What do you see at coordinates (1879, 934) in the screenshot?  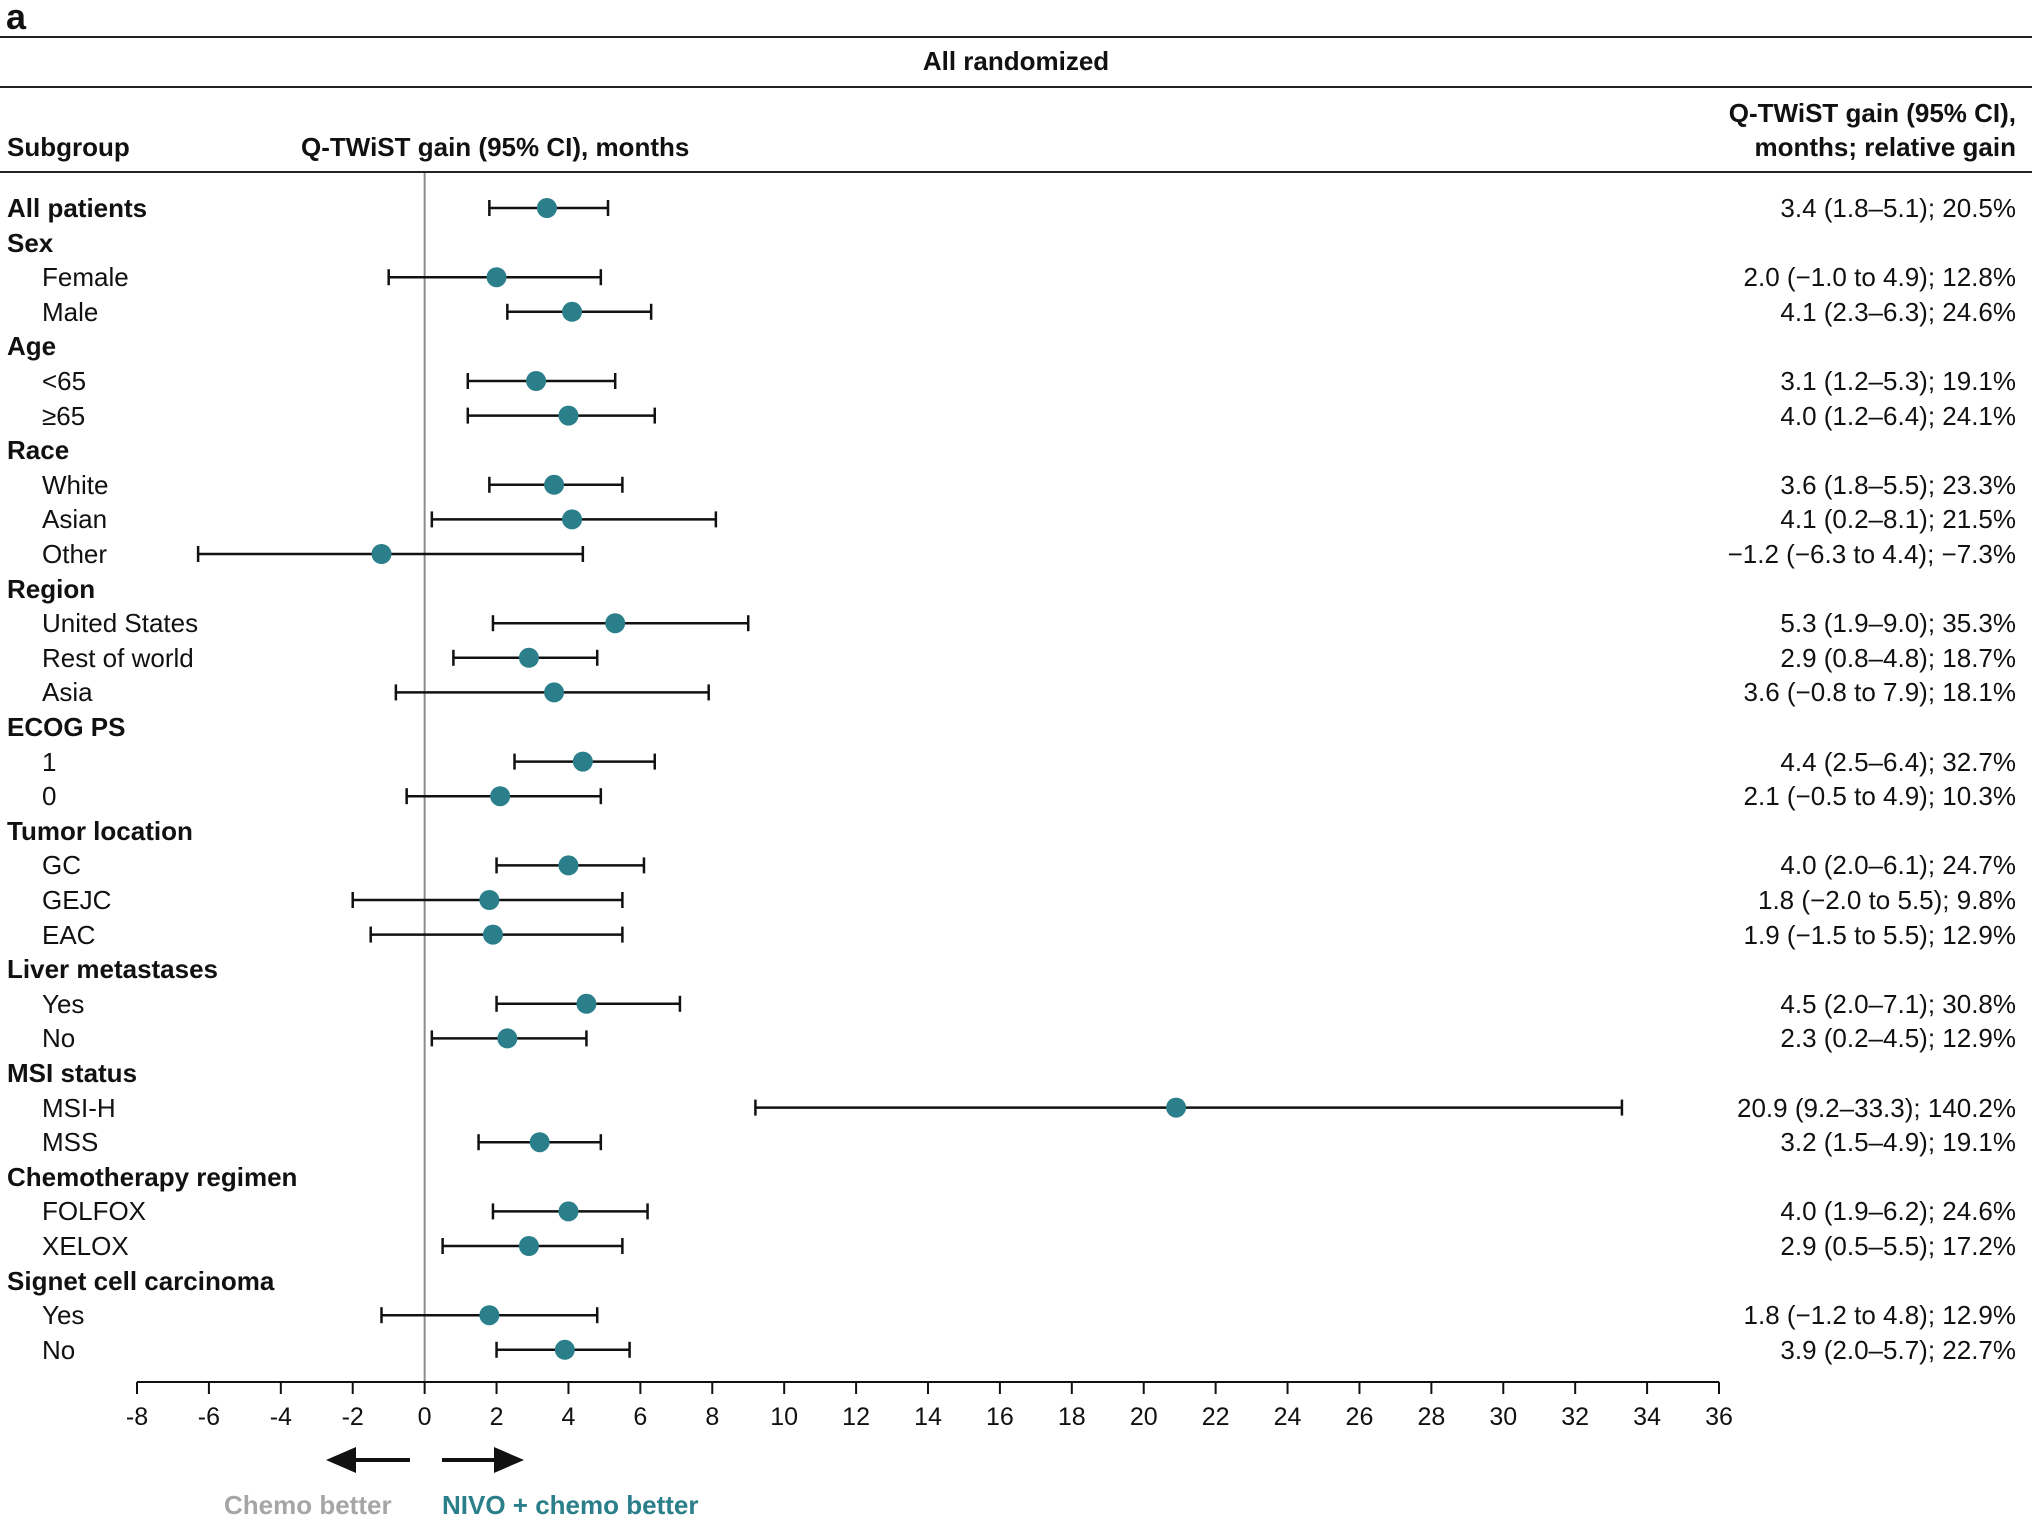 I see `estimate-text: 1.9 (−1.5 to 5.5); 12.9%` at bounding box center [1879, 934].